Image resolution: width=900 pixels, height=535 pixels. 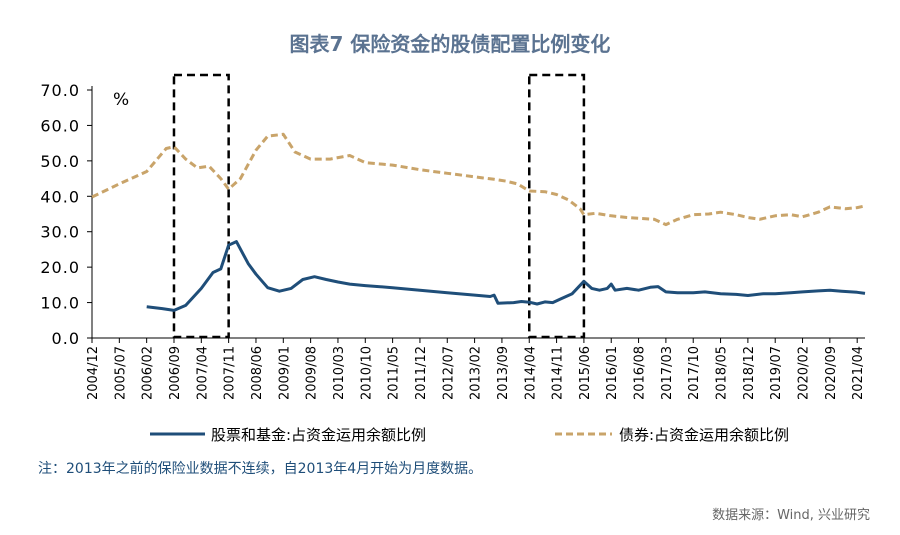 What do you see at coordinates (722, 373) in the screenshot?
I see `x-tick-label: 2018/05` at bounding box center [722, 373].